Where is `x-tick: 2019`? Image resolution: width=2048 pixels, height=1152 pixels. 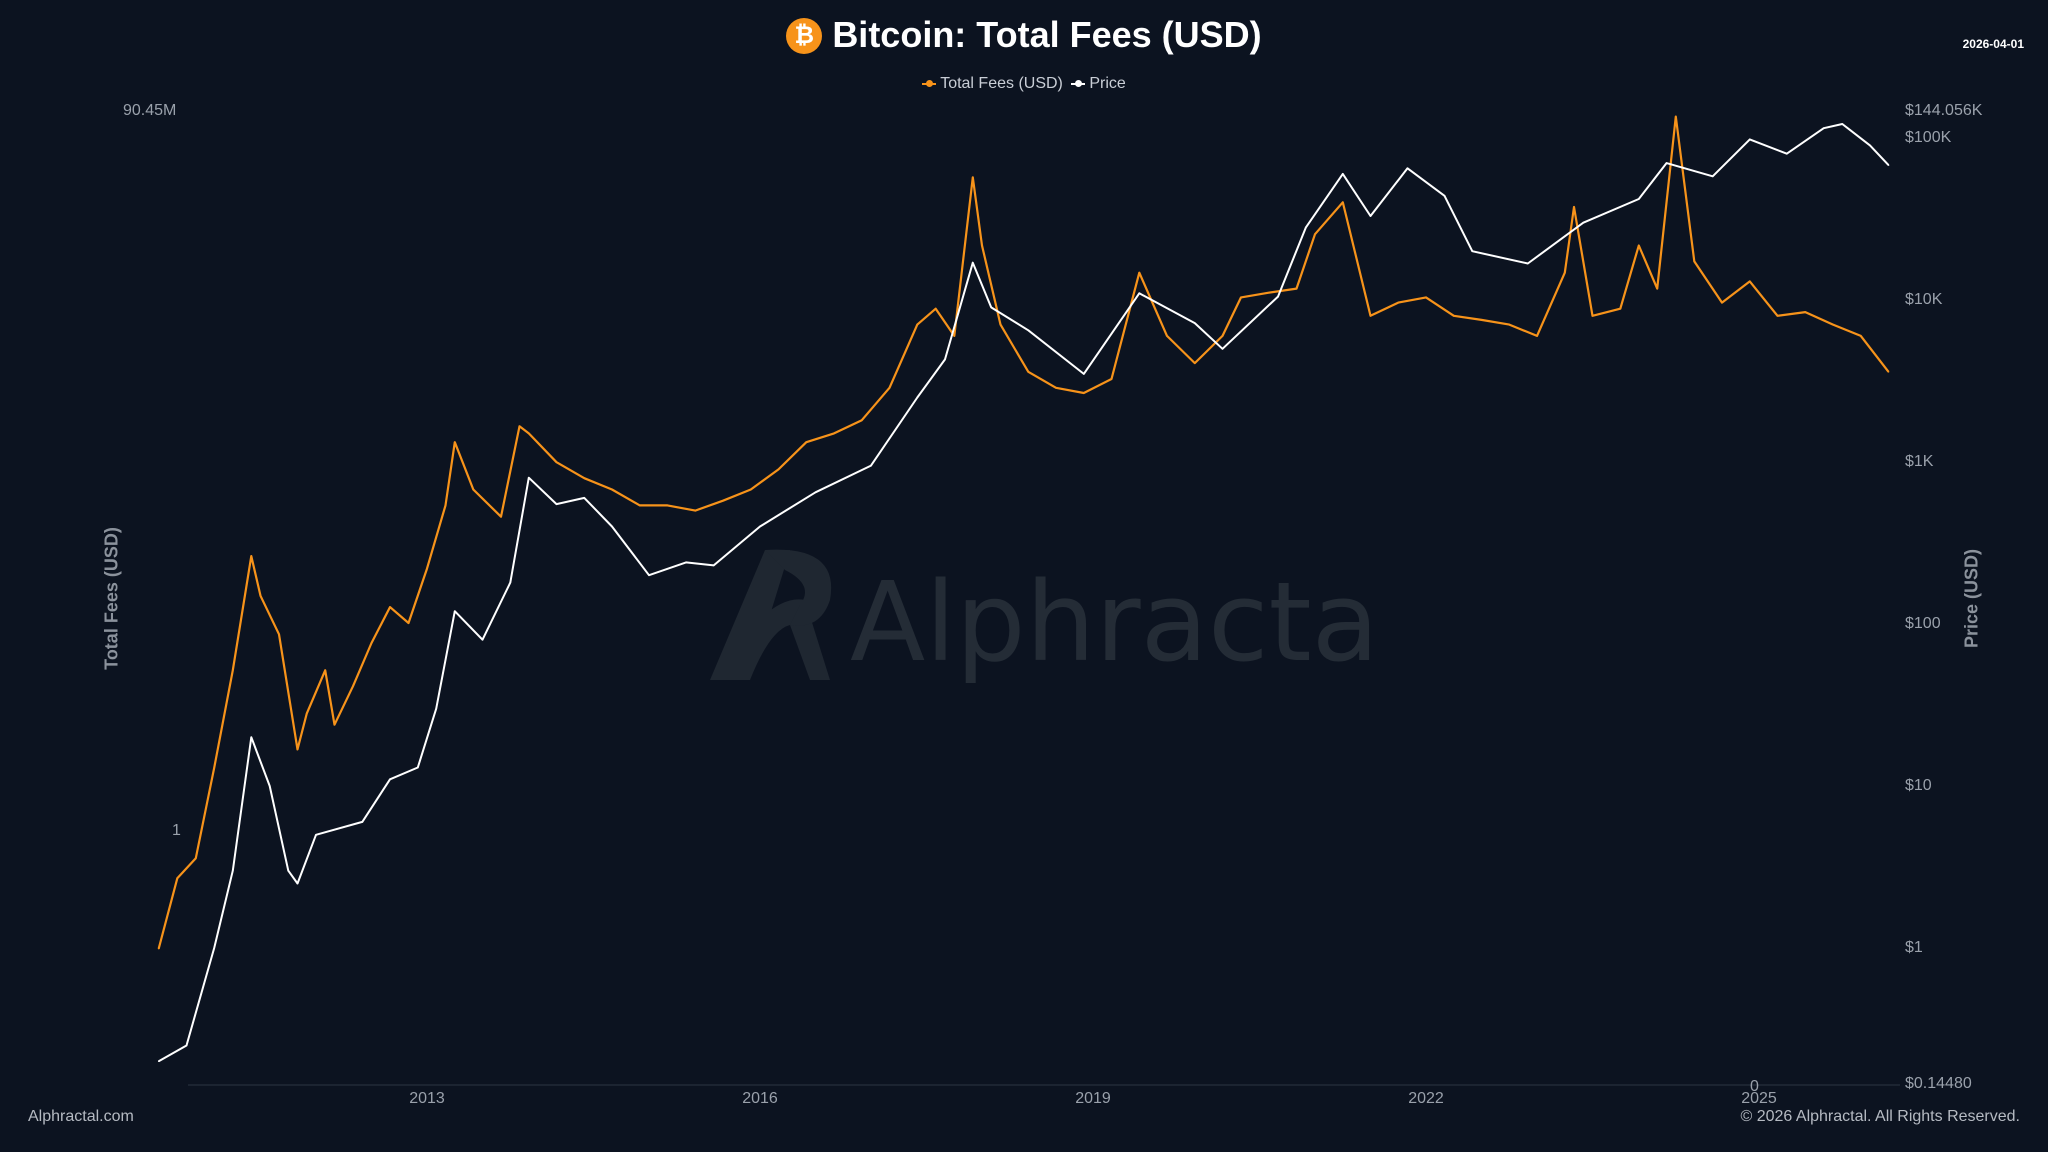 x-tick: 2019 is located at coordinates (1093, 1098).